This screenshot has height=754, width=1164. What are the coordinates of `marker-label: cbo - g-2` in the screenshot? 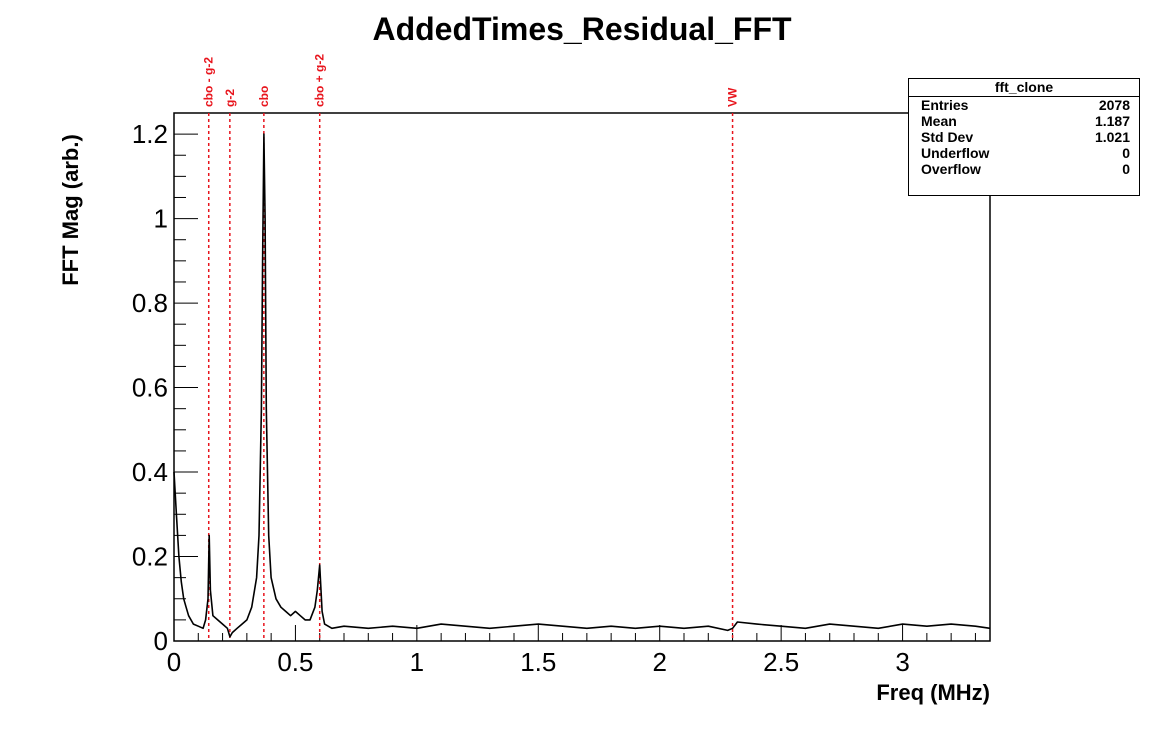 It's located at (209, 82).